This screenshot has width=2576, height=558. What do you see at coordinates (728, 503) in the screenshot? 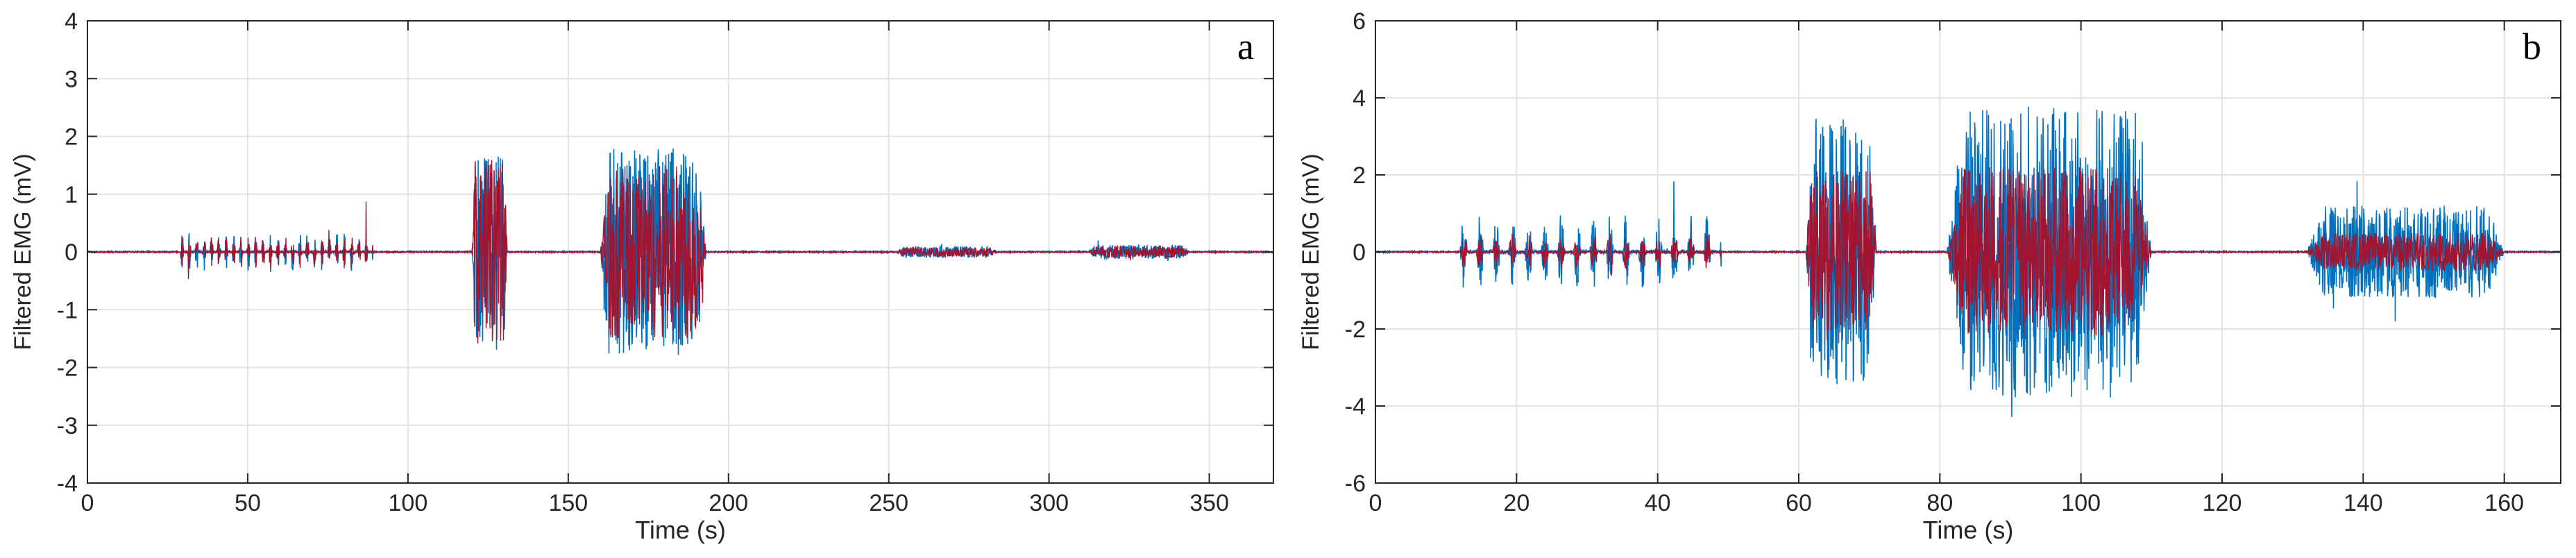
I see `x-tick-label: 200` at bounding box center [728, 503].